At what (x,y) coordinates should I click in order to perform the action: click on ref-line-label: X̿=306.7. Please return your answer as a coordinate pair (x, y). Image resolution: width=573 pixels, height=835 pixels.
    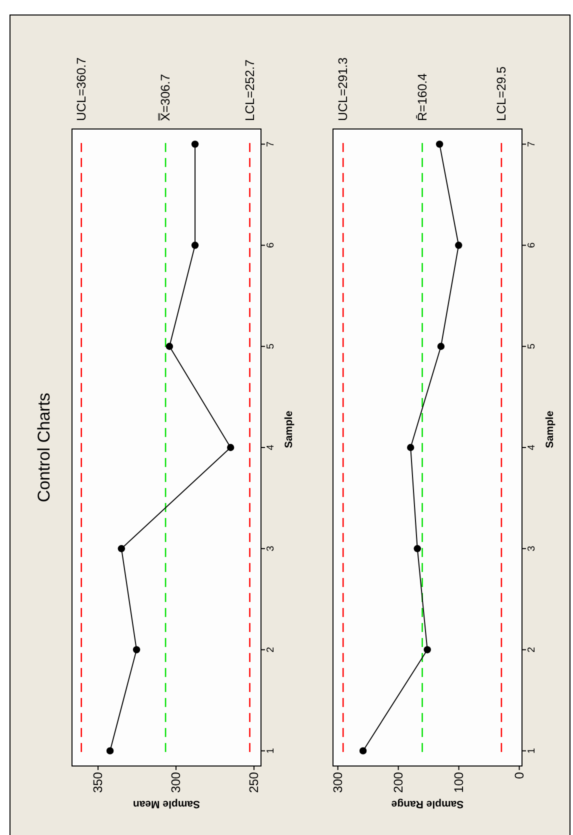
    Looking at the image, I should click on (165, 97).